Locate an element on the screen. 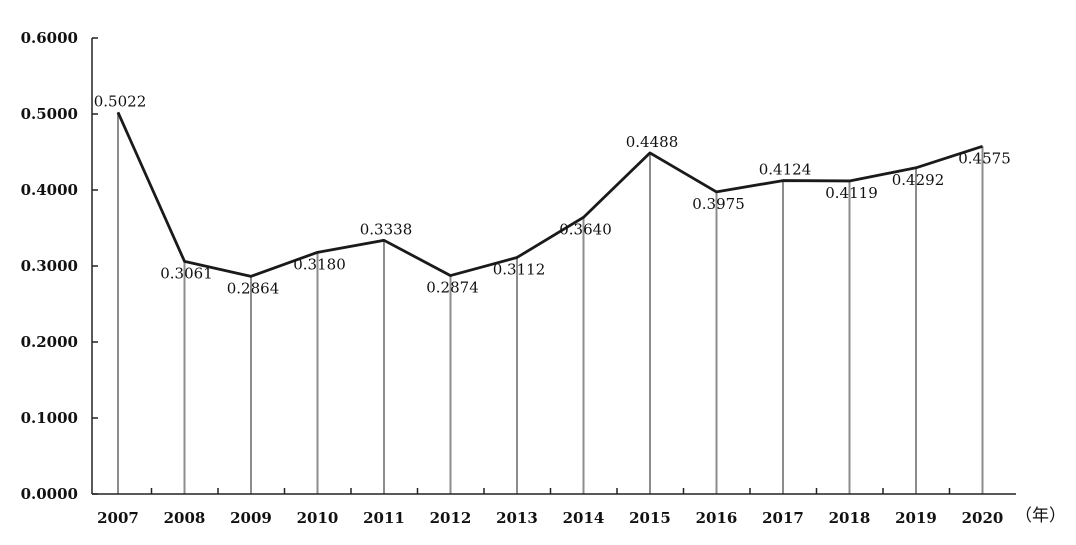 The height and width of the screenshot is (545, 1076). data-label: 0.3061 is located at coordinates (186, 273).